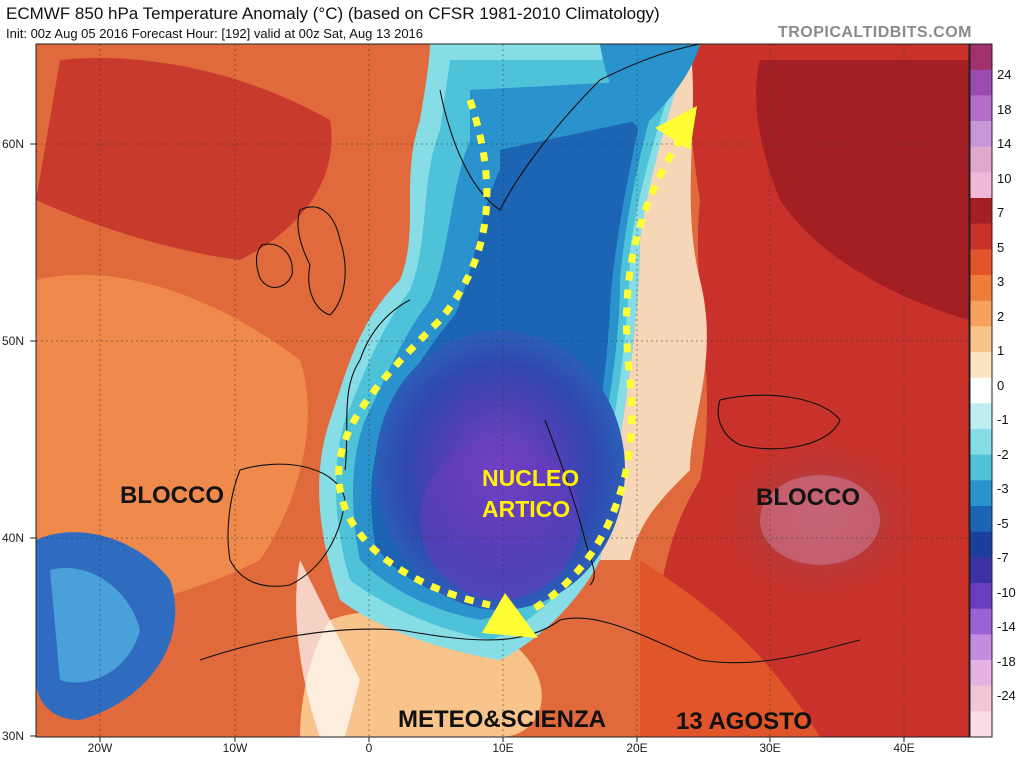 The height and width of the screenshot is (757, 1024). What do you see at coordinates (530, 494) in the screenshot?
I see `nucleo-artico-label: NUCLEO ARTICO` at bounding box center [530, 494].